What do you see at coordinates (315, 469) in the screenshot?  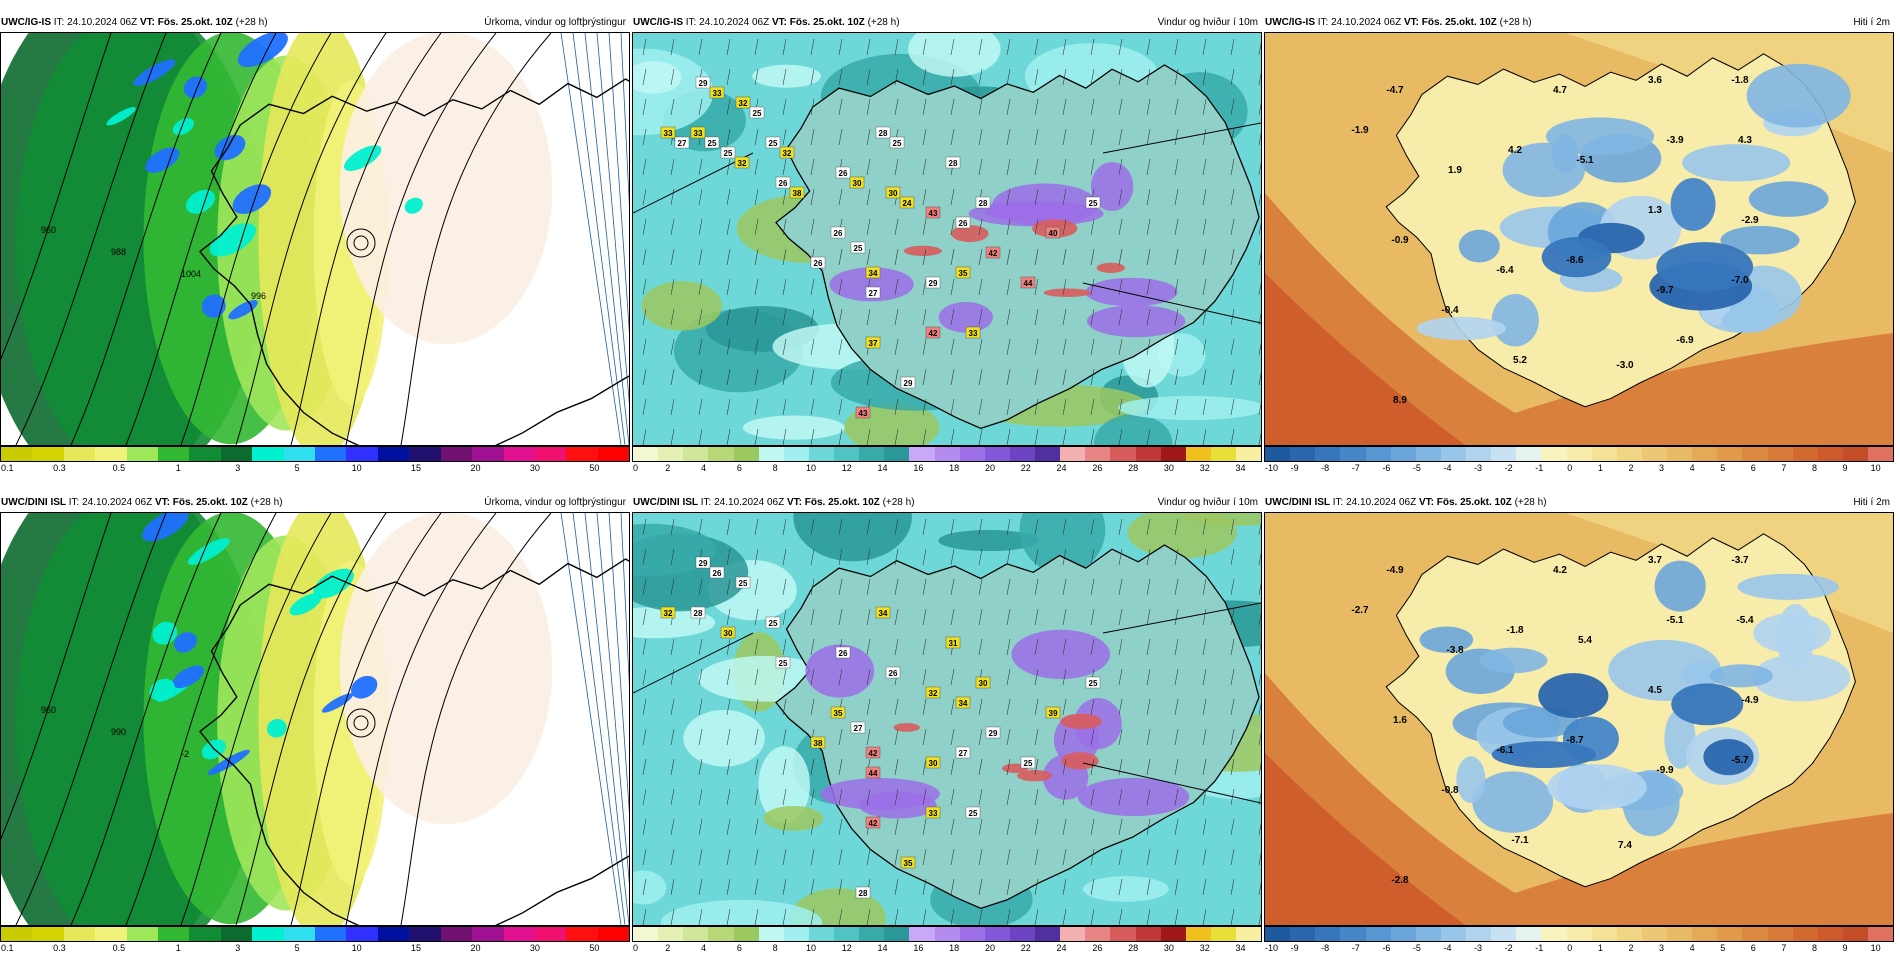 I see `colorbar-ticks: 0.1 0.3 0.5 1 3 5 10 15 20 30 50` at bounding box center [315, 469].